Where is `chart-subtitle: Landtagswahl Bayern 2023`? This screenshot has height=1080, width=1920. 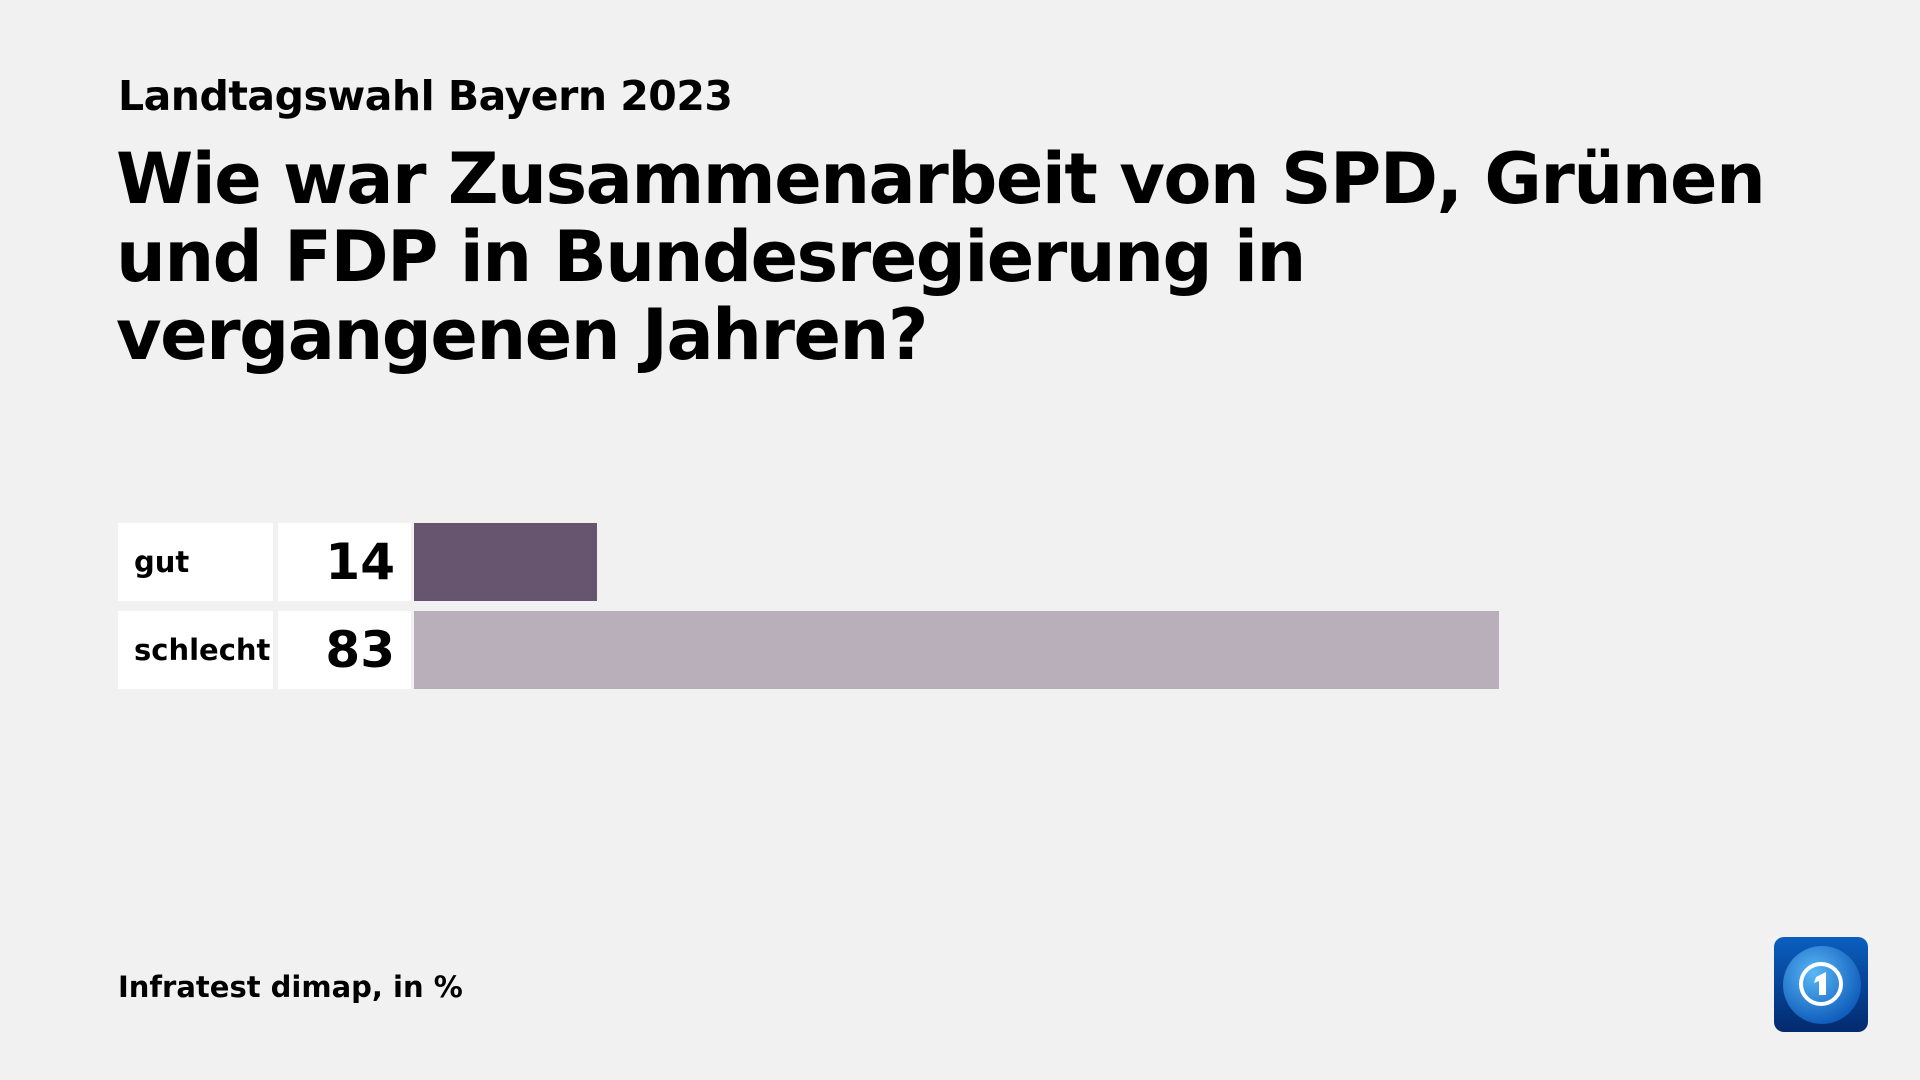 chart-subtitle: Landtagswahl Bayern 2023 is located at coordinates (425, 96).